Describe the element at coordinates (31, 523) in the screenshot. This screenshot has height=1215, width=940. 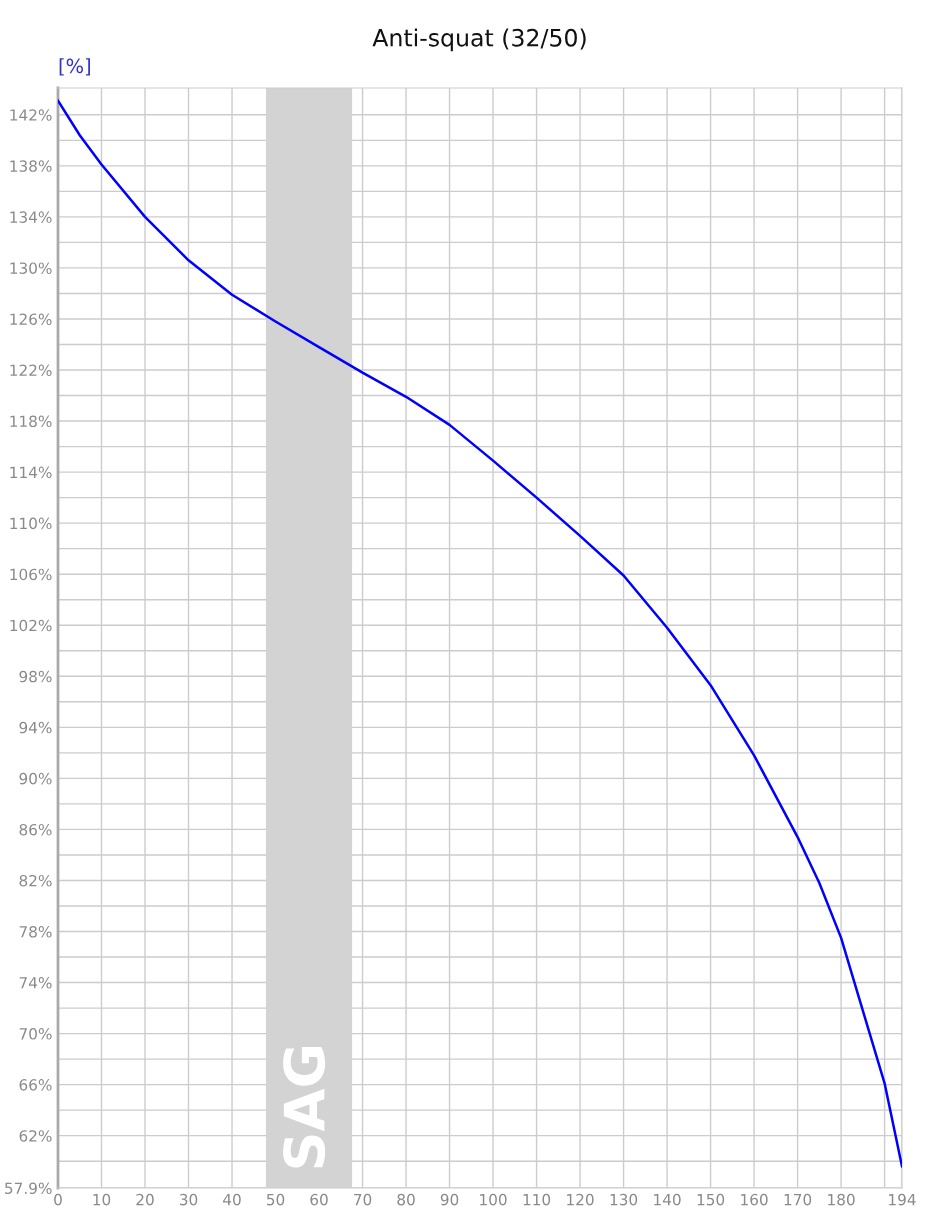
I see `y-tick-label: 110%` at that location.